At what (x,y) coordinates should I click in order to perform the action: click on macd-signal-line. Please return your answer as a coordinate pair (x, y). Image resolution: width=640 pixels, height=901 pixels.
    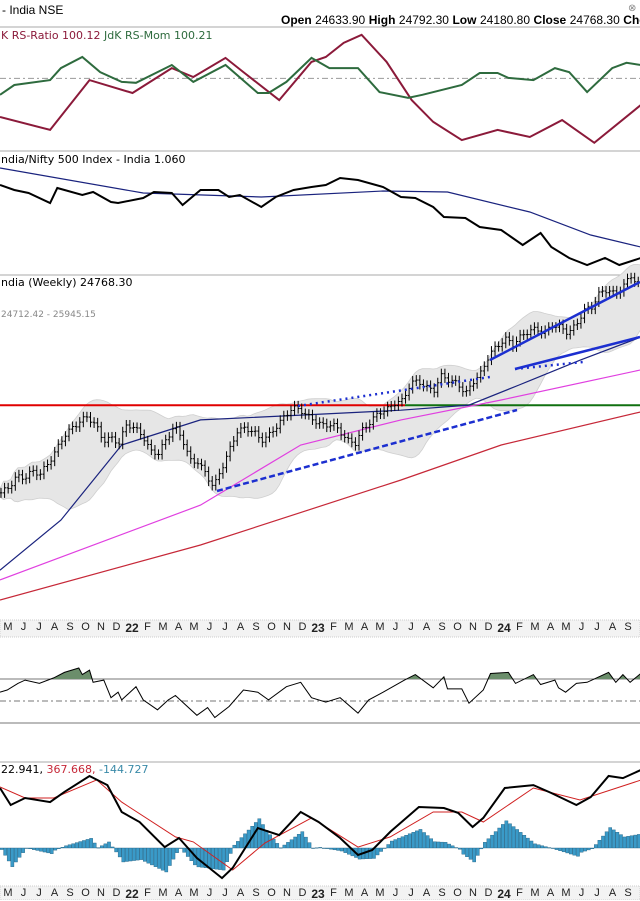
    Looking at the image, I should click on (320, 825).